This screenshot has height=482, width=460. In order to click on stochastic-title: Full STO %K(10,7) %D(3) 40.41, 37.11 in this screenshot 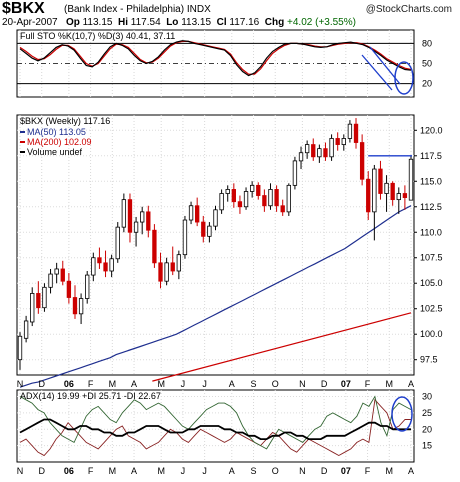, I will do `click(97, 36)`.